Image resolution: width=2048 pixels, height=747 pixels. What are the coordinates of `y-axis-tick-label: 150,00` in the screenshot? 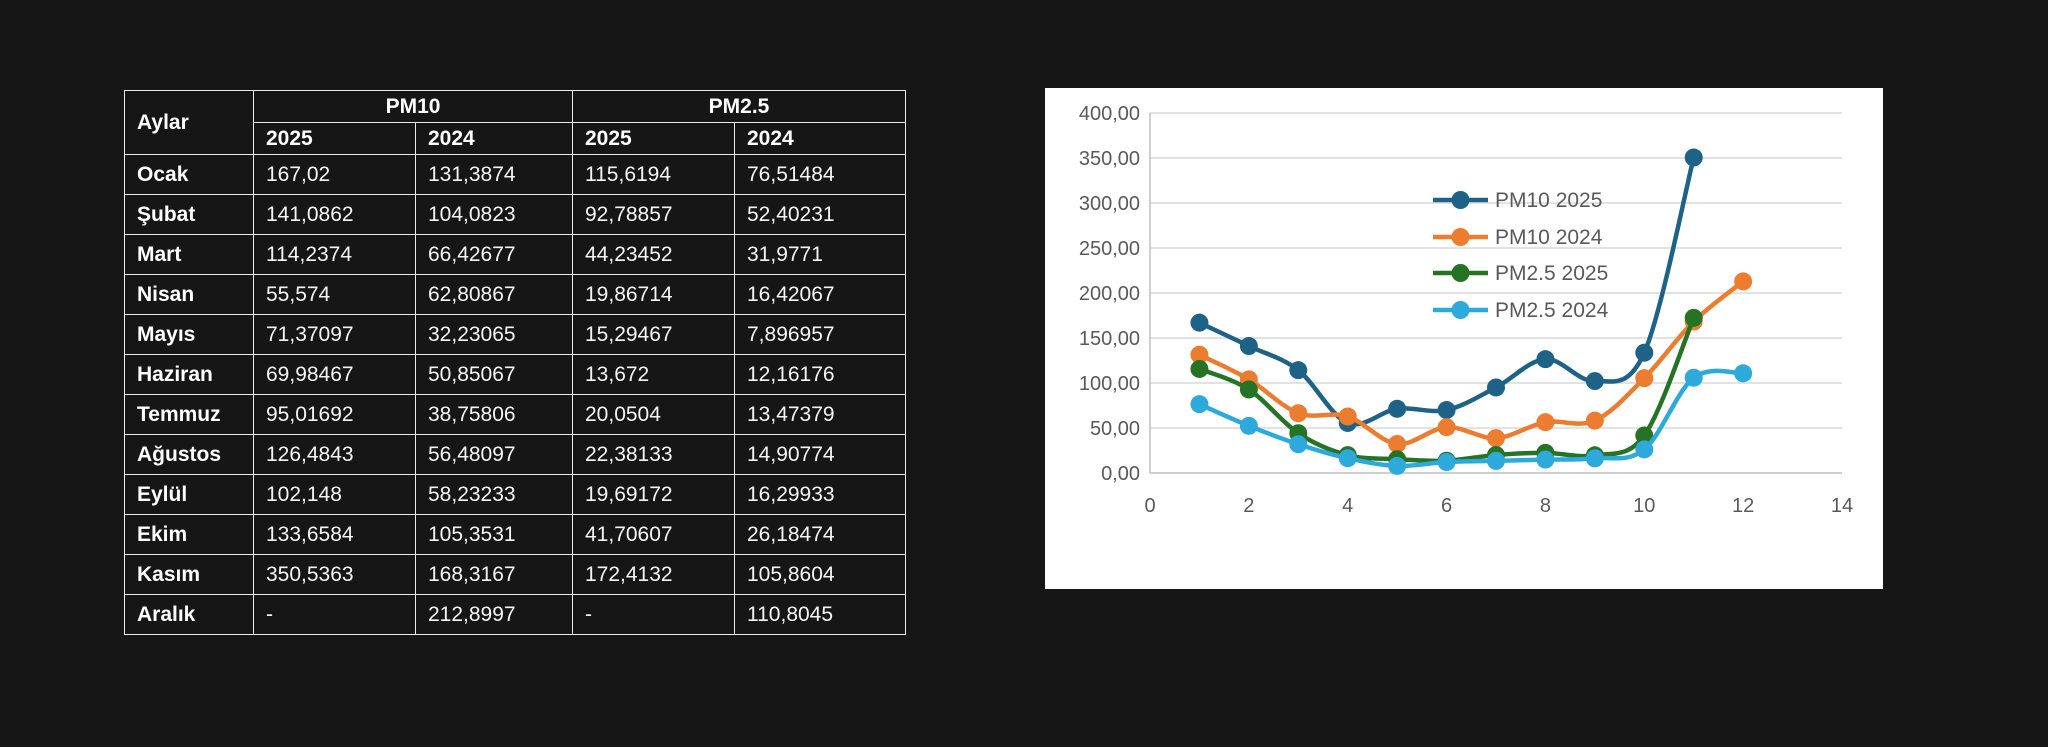 It's located at (1109, 339).